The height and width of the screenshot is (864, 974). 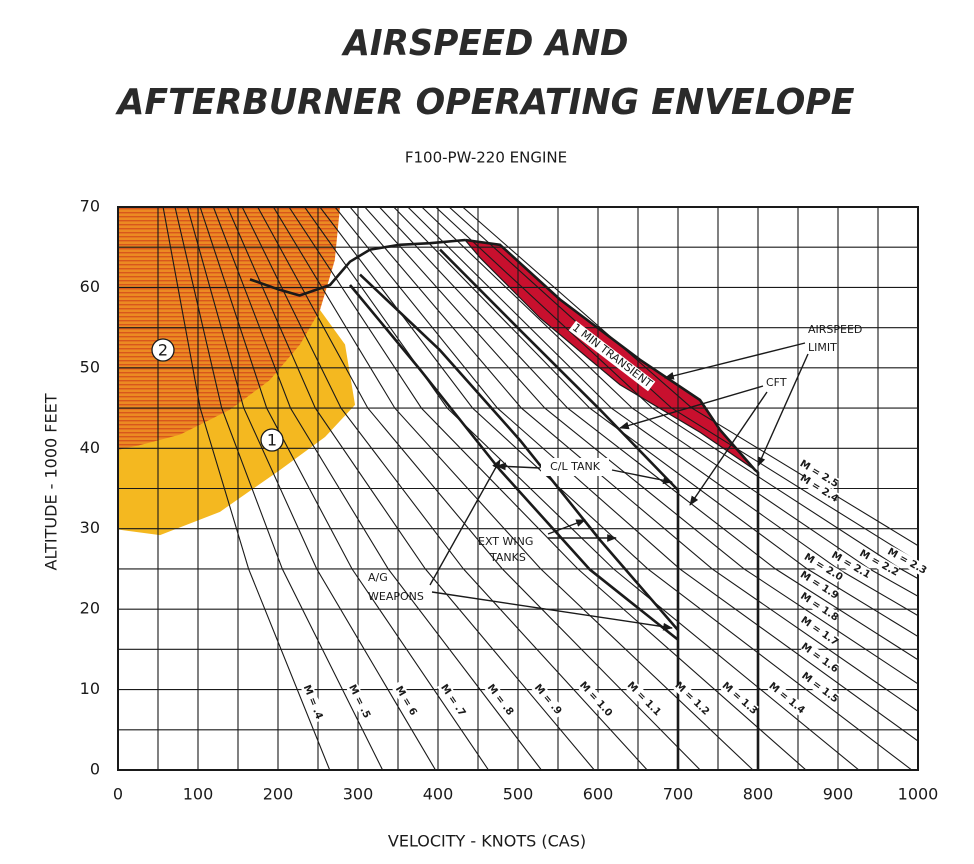 I want to click on region-label: 1, so click(x=272, y=440).